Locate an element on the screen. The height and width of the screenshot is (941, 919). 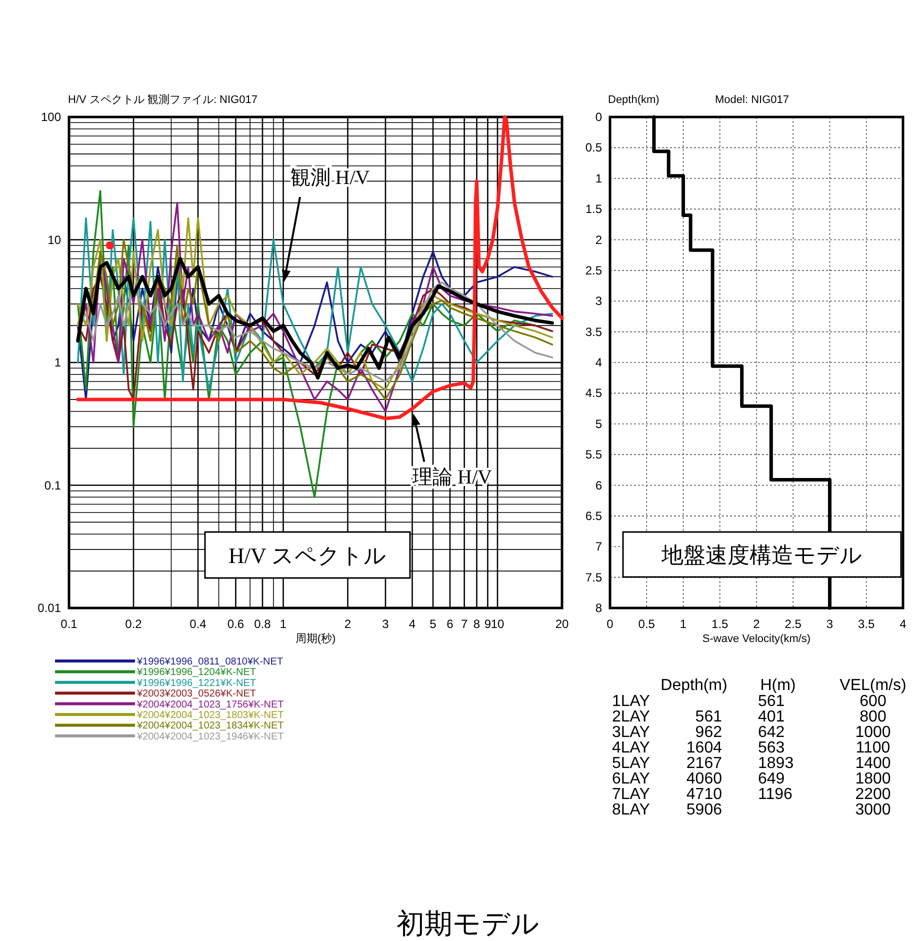
x-axis-title: S-wave Velocity(km/s) is located at coordinates (756, 639).